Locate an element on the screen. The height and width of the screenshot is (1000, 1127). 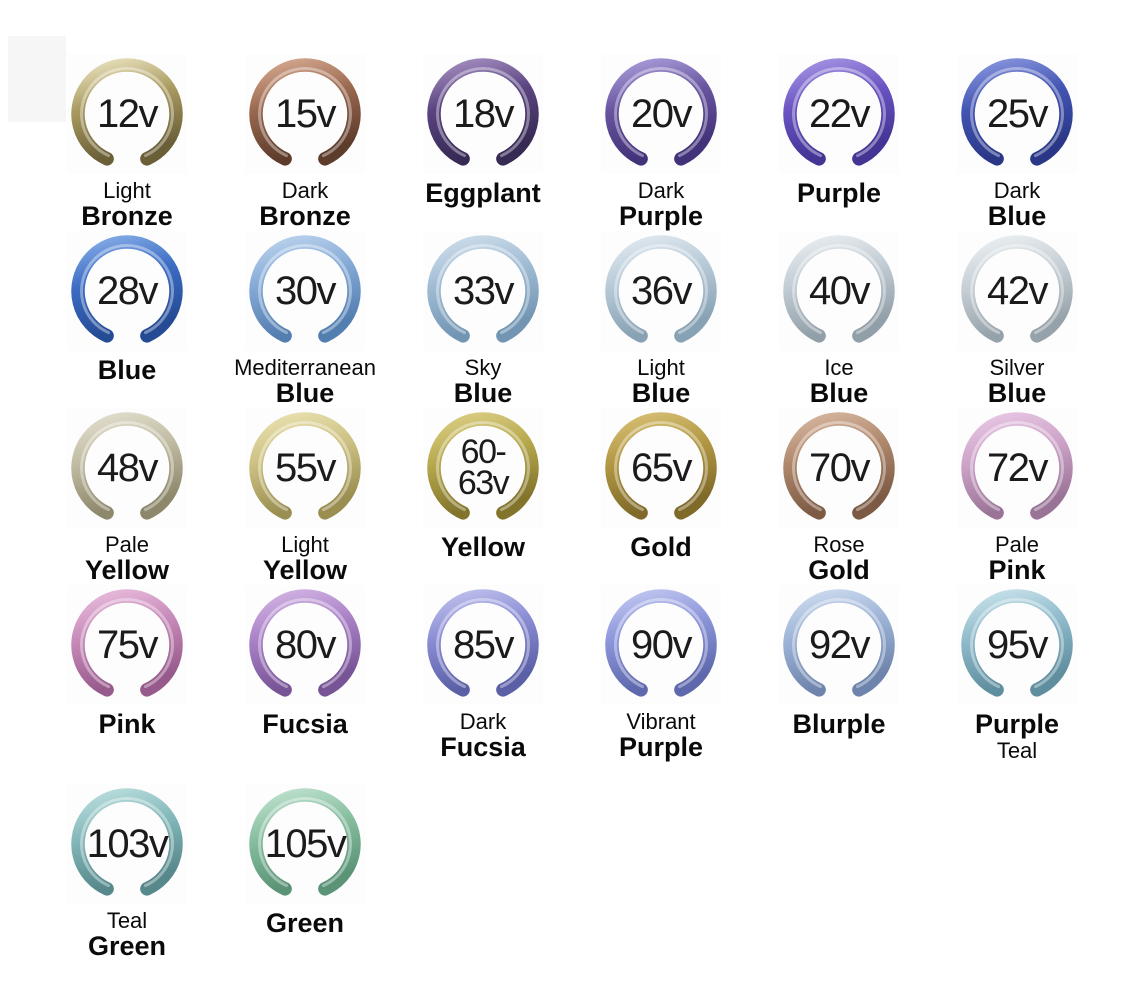
voltage-text: 12v is located at coordinates (128, 113).